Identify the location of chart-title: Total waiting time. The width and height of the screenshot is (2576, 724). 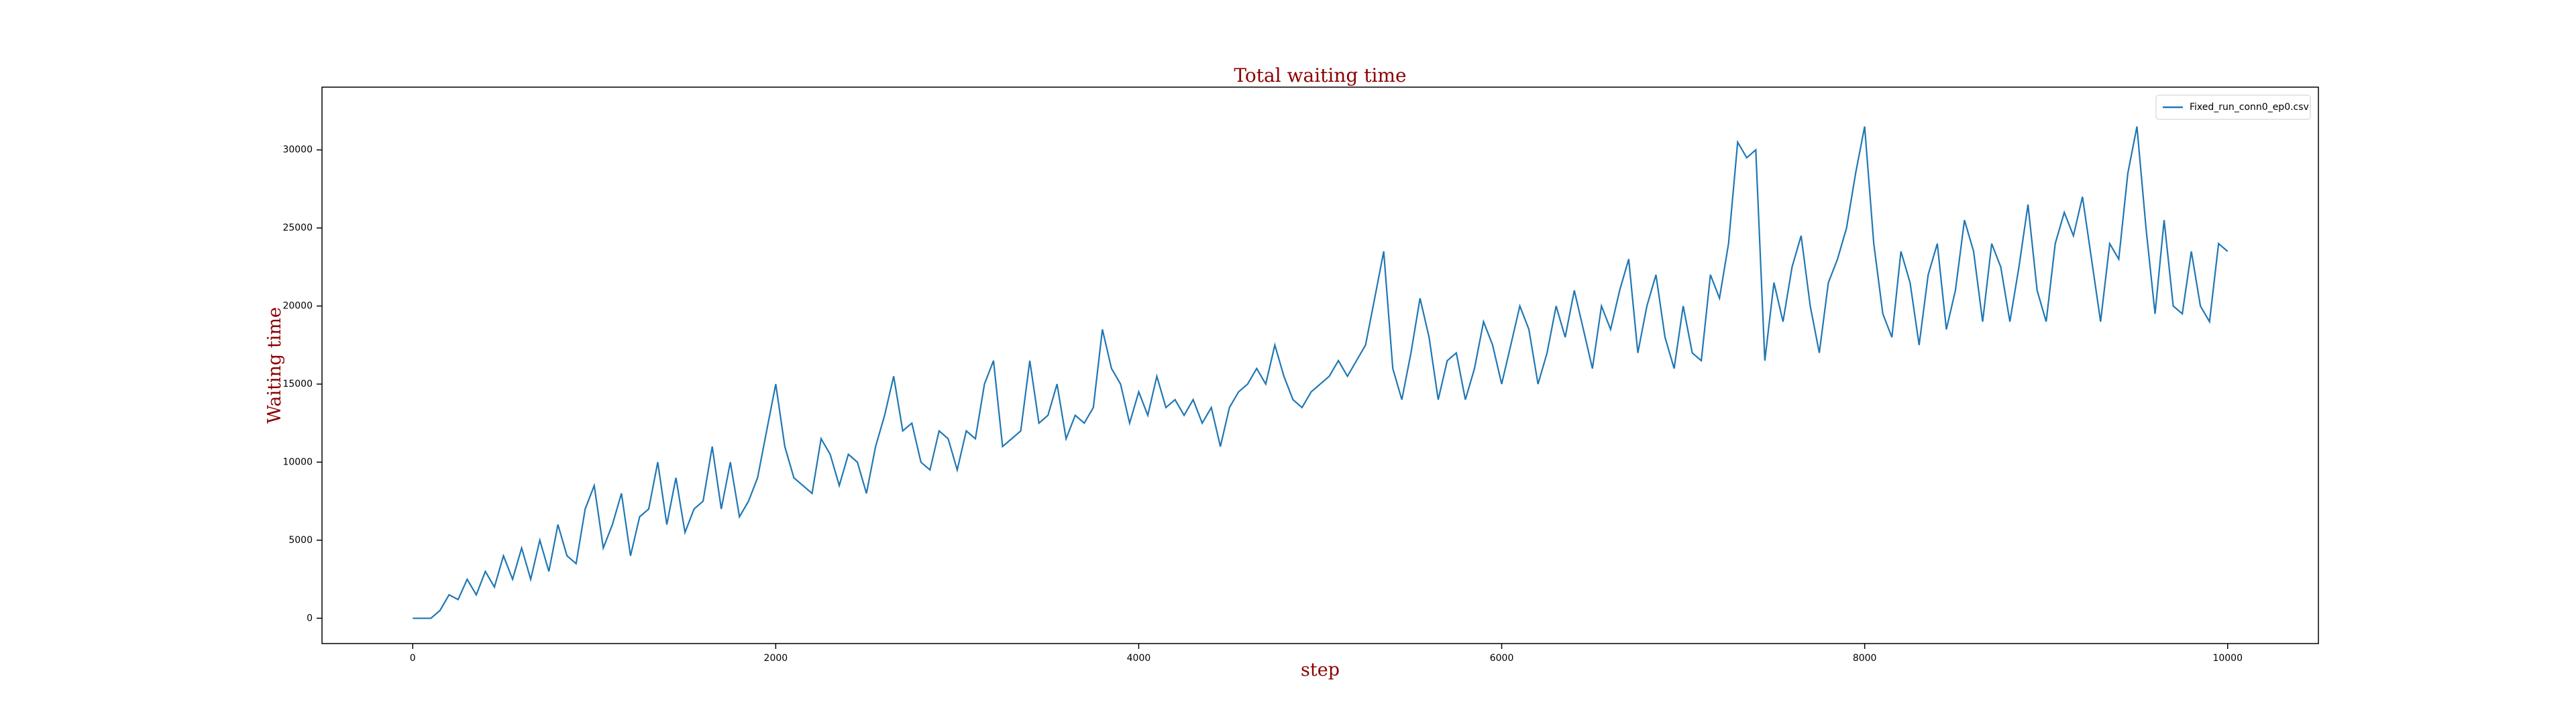
(1320, 75).